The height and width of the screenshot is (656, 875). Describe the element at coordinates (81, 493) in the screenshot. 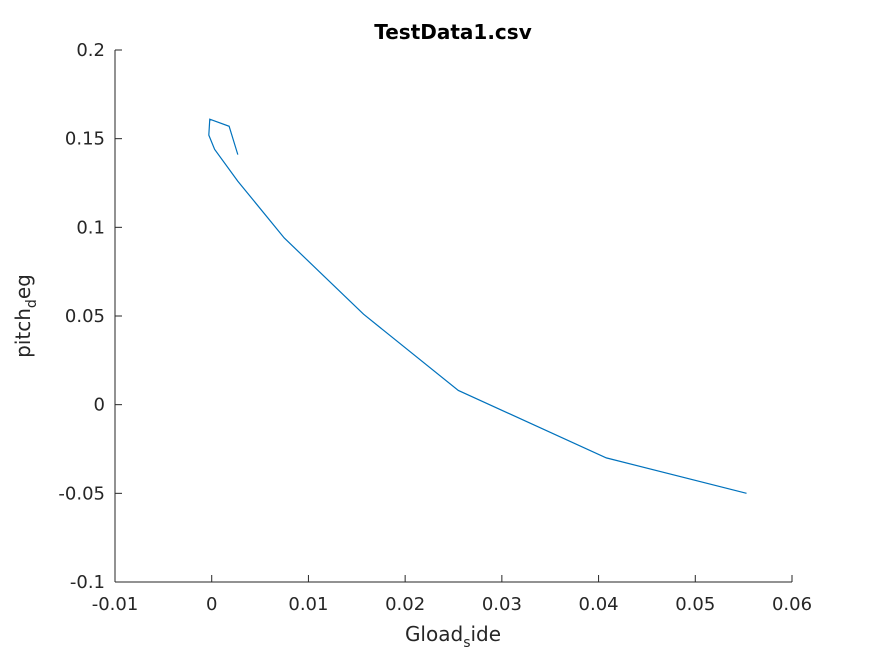

I see `y-tick-label: -0.05` at that location.